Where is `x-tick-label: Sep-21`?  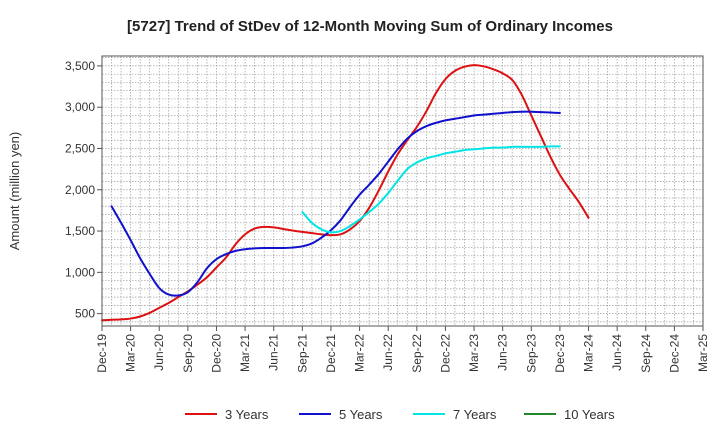 x-tick-label: Sep-21 is located at coordinates (302, 353).